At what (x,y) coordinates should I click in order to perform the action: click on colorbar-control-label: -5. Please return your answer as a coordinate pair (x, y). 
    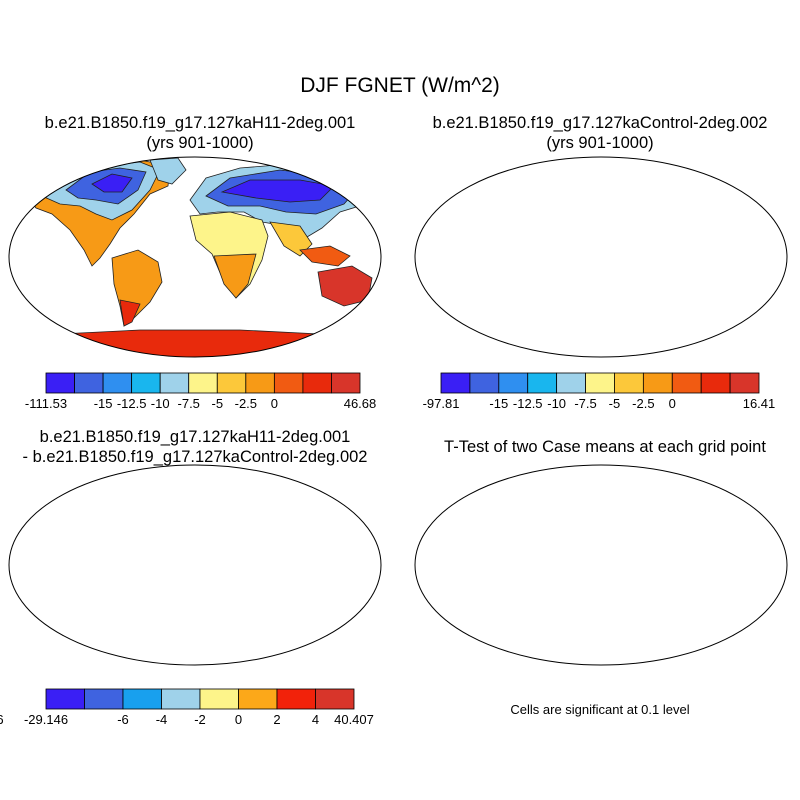
    Looking at the image, I should click on (615, 403).